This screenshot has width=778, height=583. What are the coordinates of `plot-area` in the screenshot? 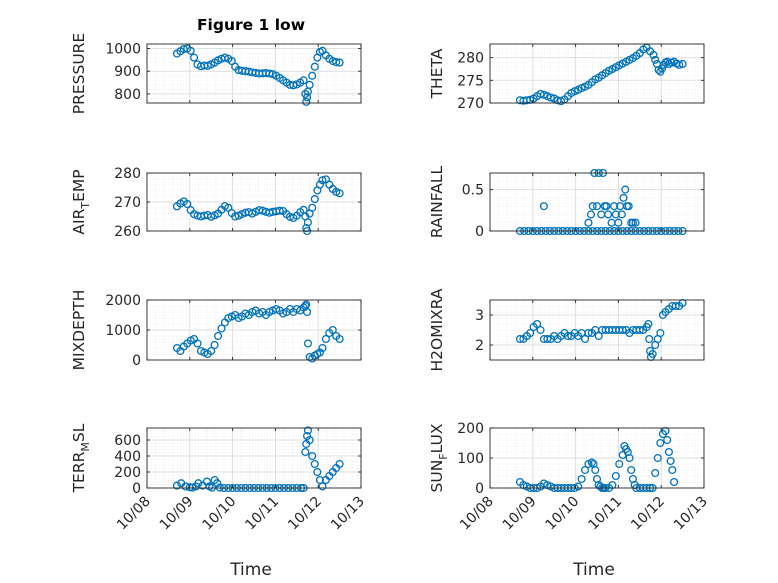 It's located at (597, 73).